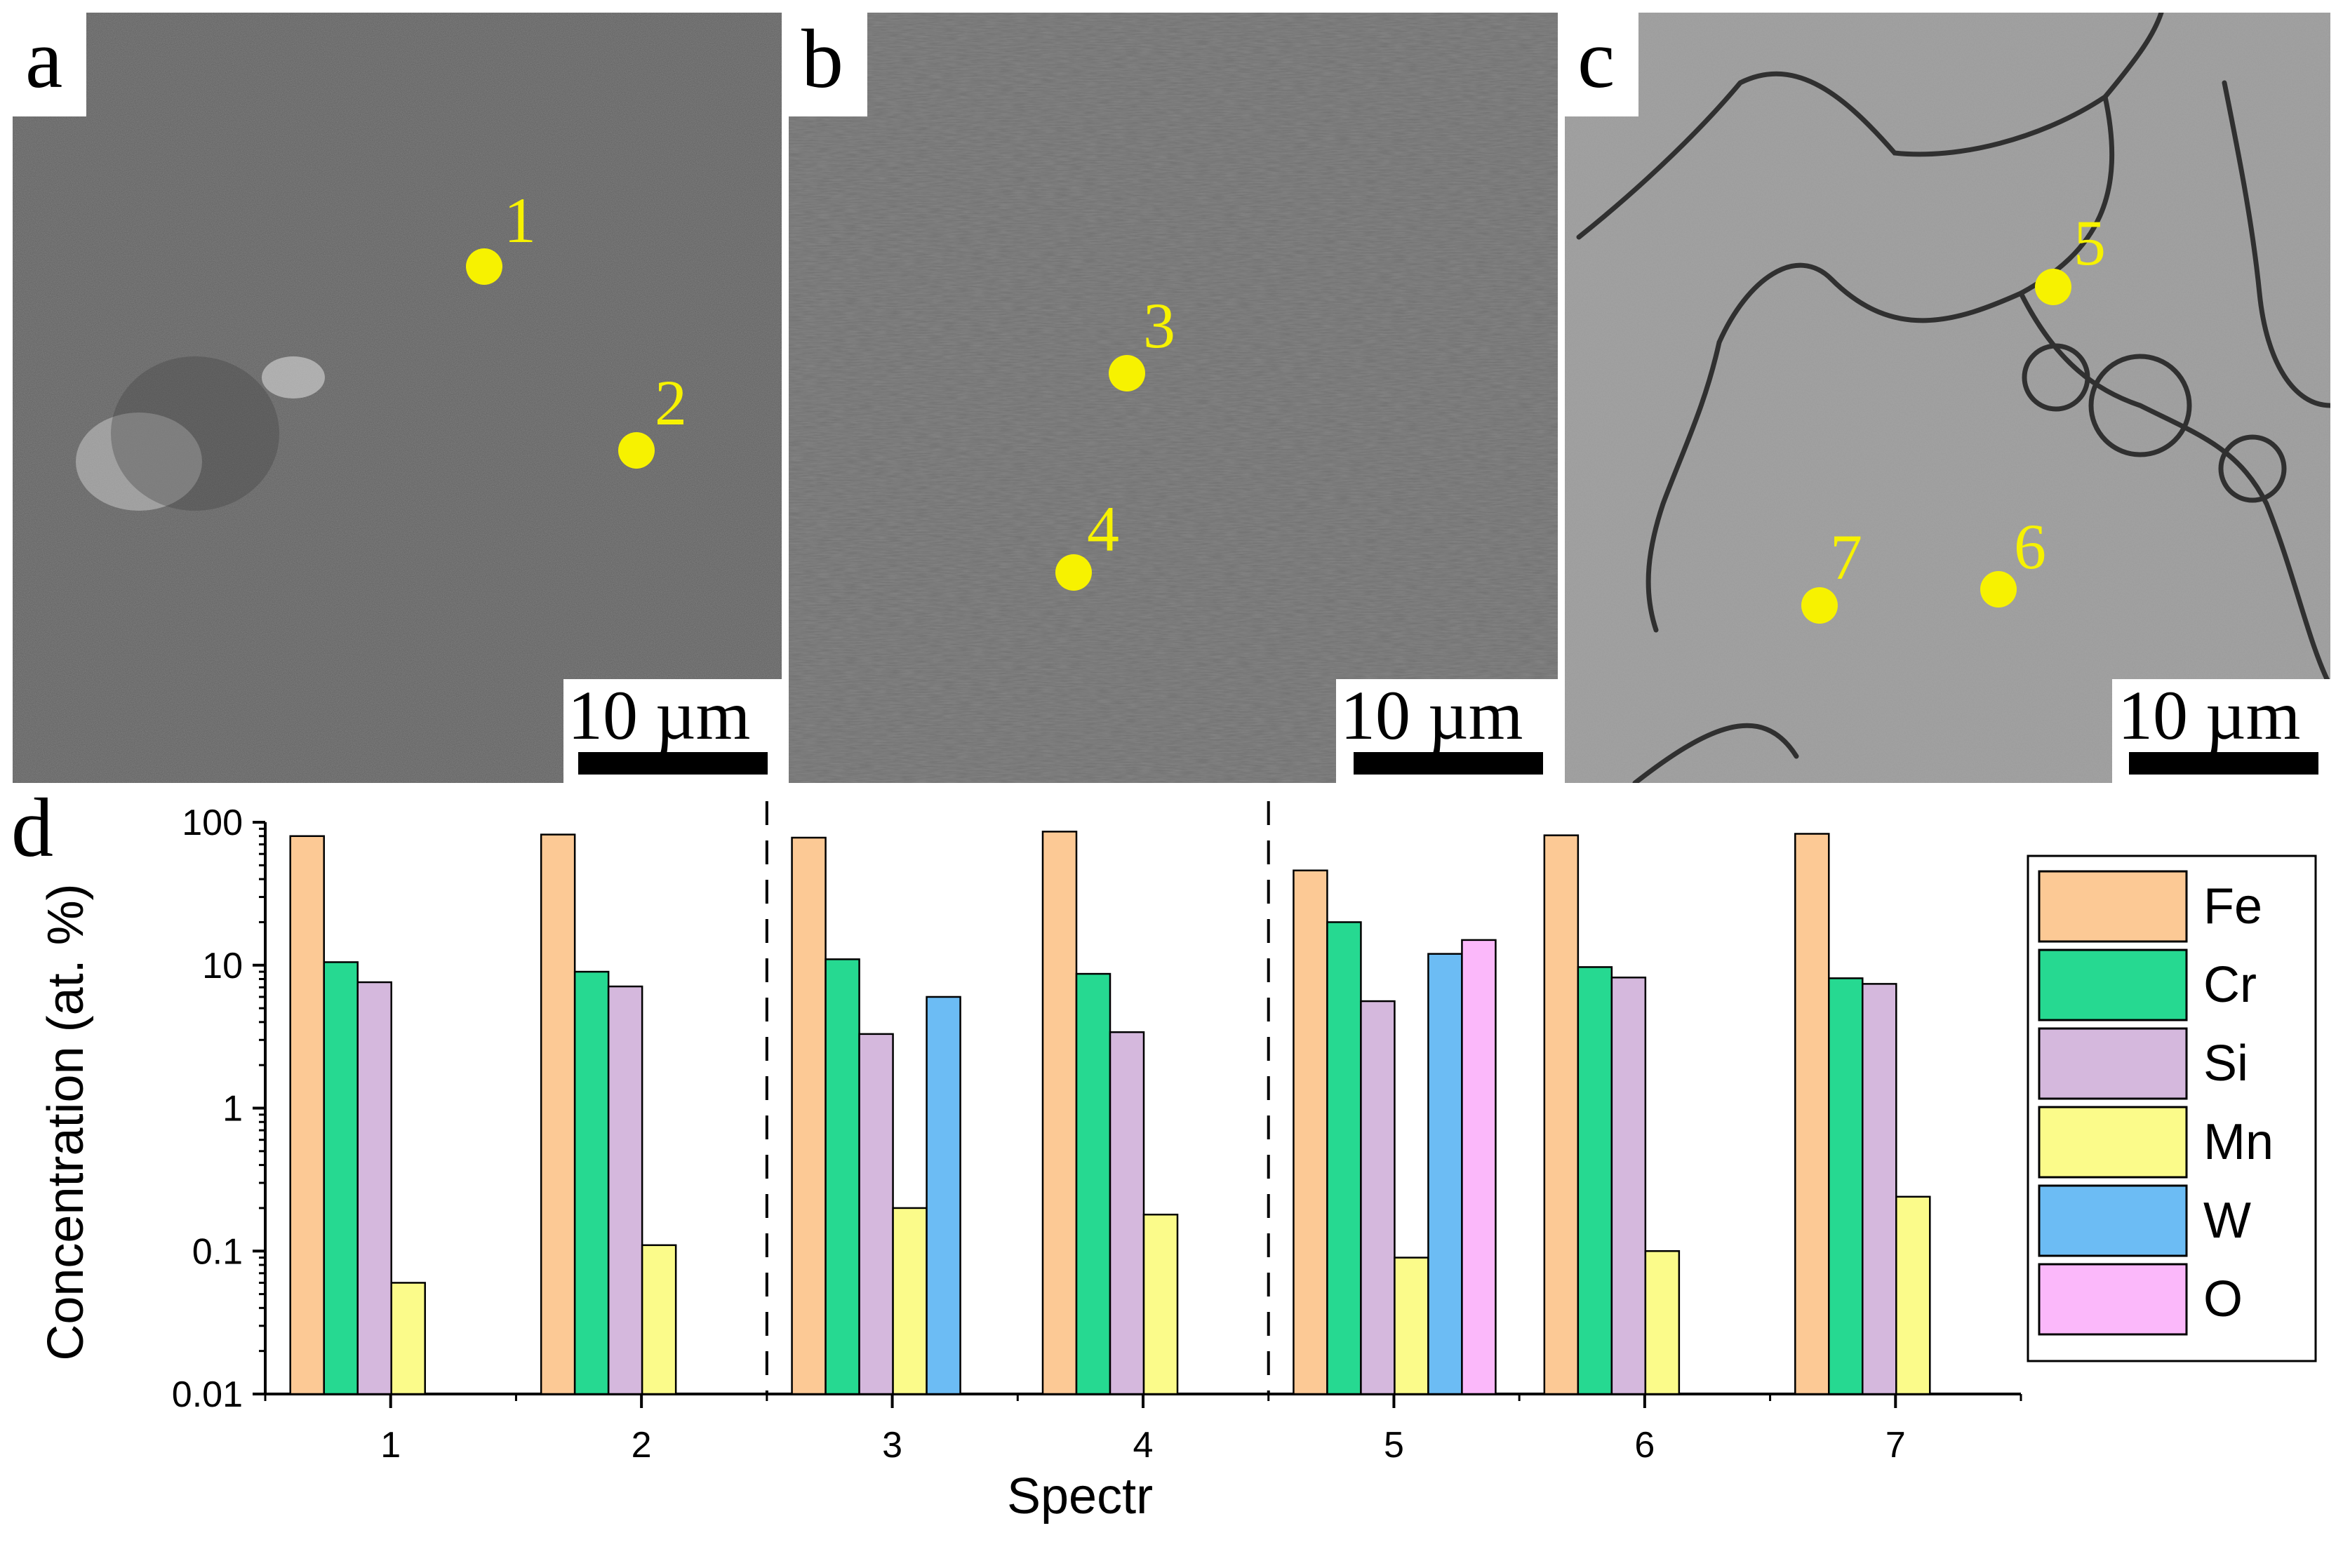 The width and height of the screenshot is (2343, 1568). What do you see at coordinates (212, 823) in the screenshot?
I see `y-tick-label: 100` at bounding box center [212, 823].